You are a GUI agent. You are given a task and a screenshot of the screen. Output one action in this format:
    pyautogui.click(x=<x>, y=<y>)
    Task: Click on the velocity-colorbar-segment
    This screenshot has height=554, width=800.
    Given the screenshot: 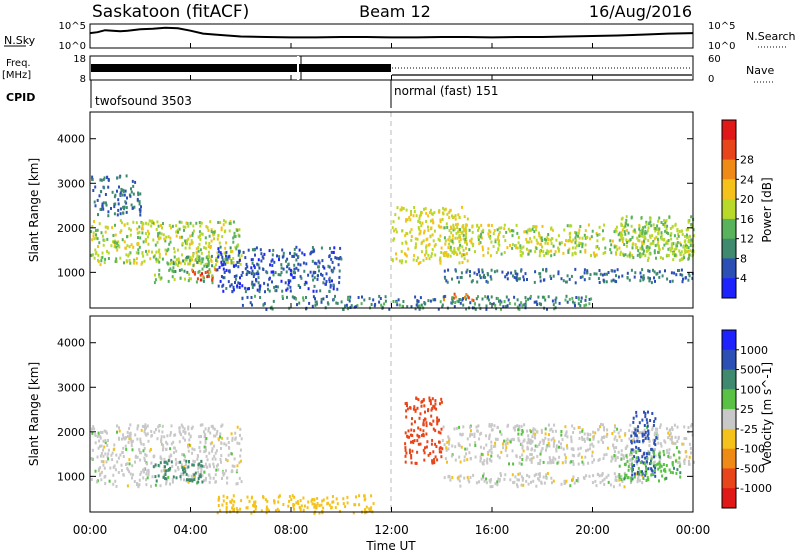 What is the action you would take?
    pyautogui.click(x=729, y=458)
    